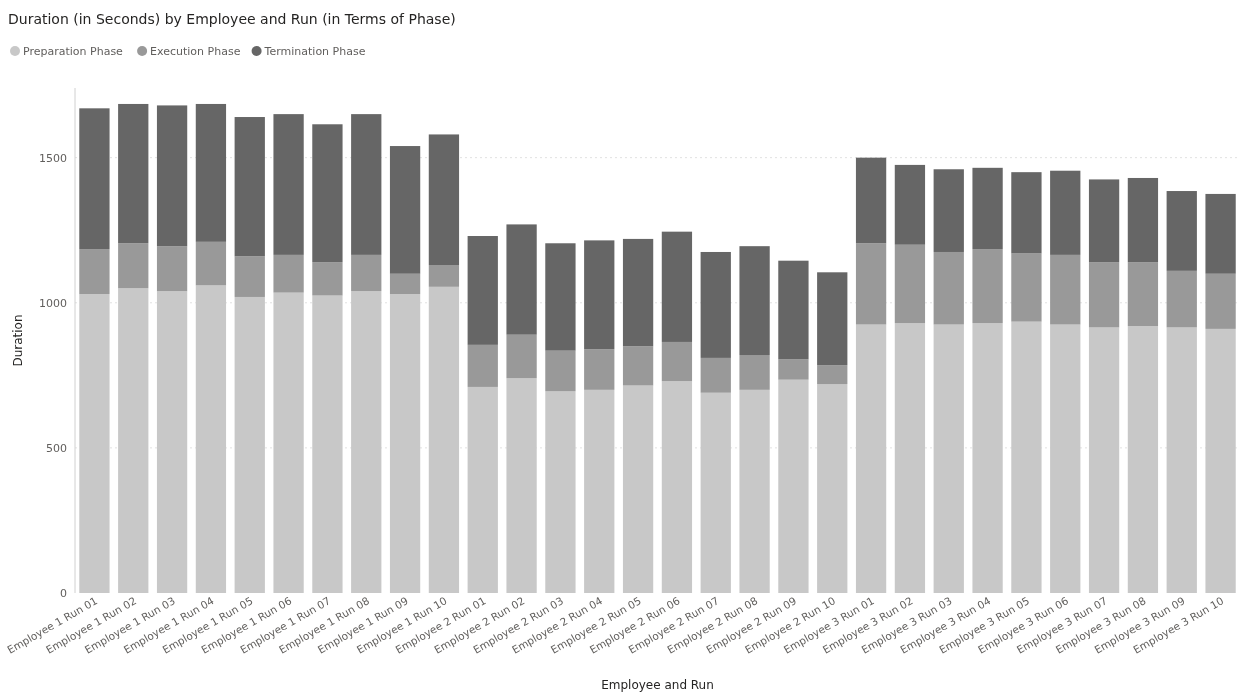 Image resolution: width=1252 pixels, height=695 pixels. Describe the element at coordinates (657, 685) in the screenshot. I see `x-axis-title: Employee and Run` at that location.